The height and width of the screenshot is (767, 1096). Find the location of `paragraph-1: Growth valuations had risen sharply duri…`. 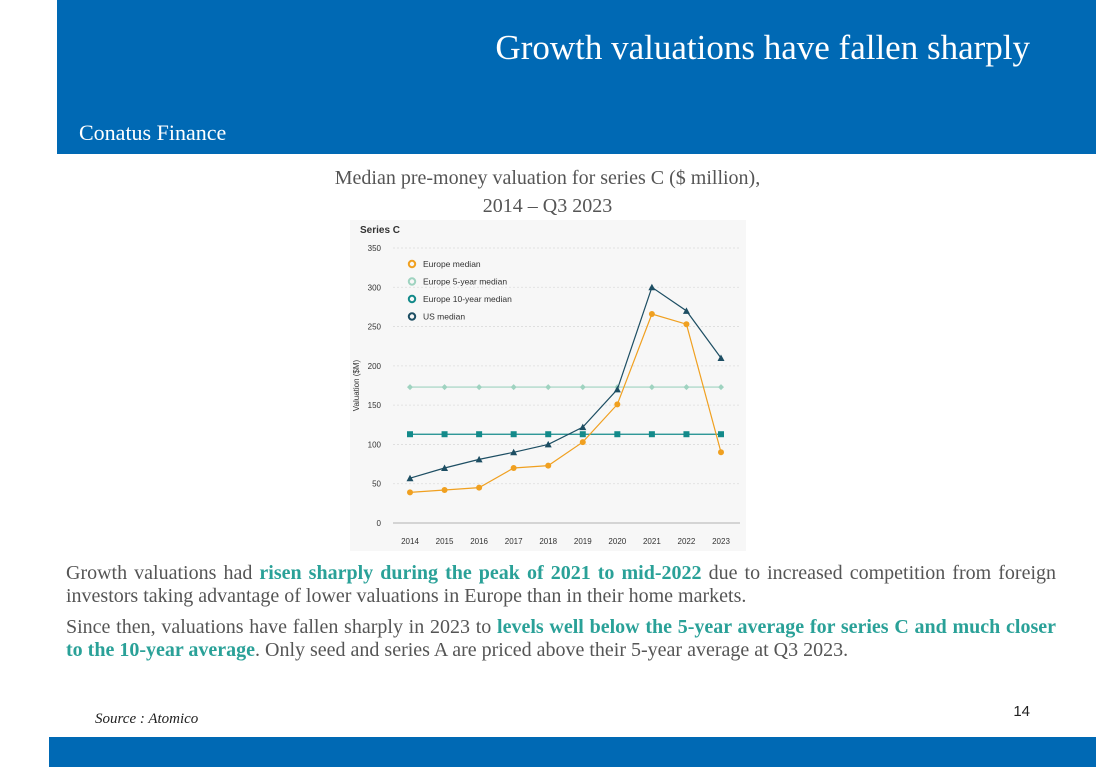

paragraph-1: Growth valuations had risen sharply duri… is located at coordinates (561, 585).